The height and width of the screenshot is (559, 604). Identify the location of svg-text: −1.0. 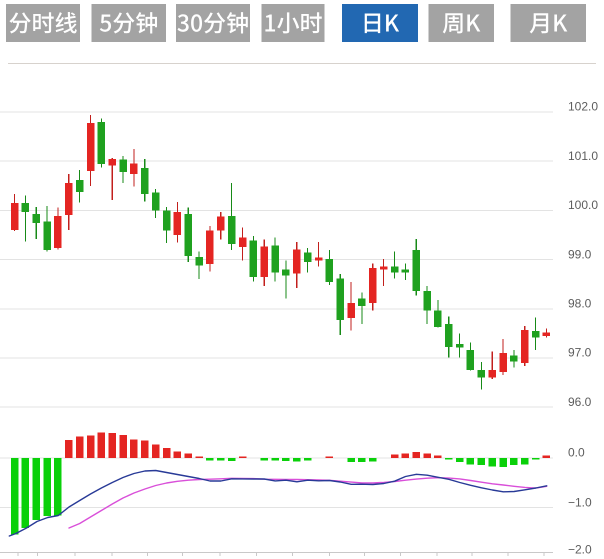
(580, 502).